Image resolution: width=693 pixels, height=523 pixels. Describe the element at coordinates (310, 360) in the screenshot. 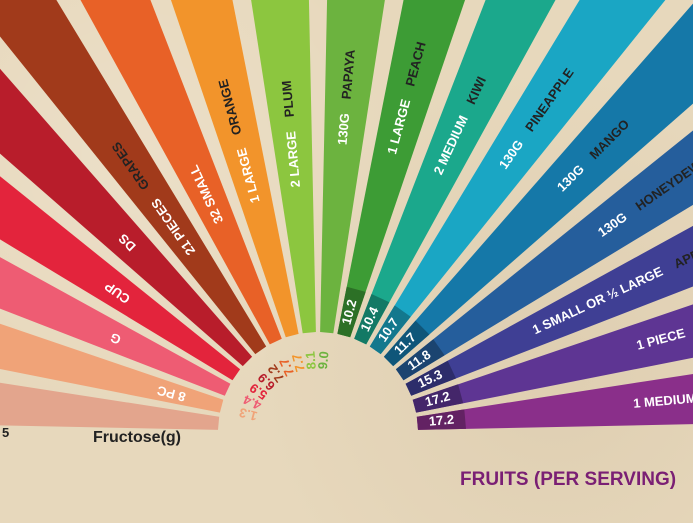

I see `value-label-9: 8.1` at that location.